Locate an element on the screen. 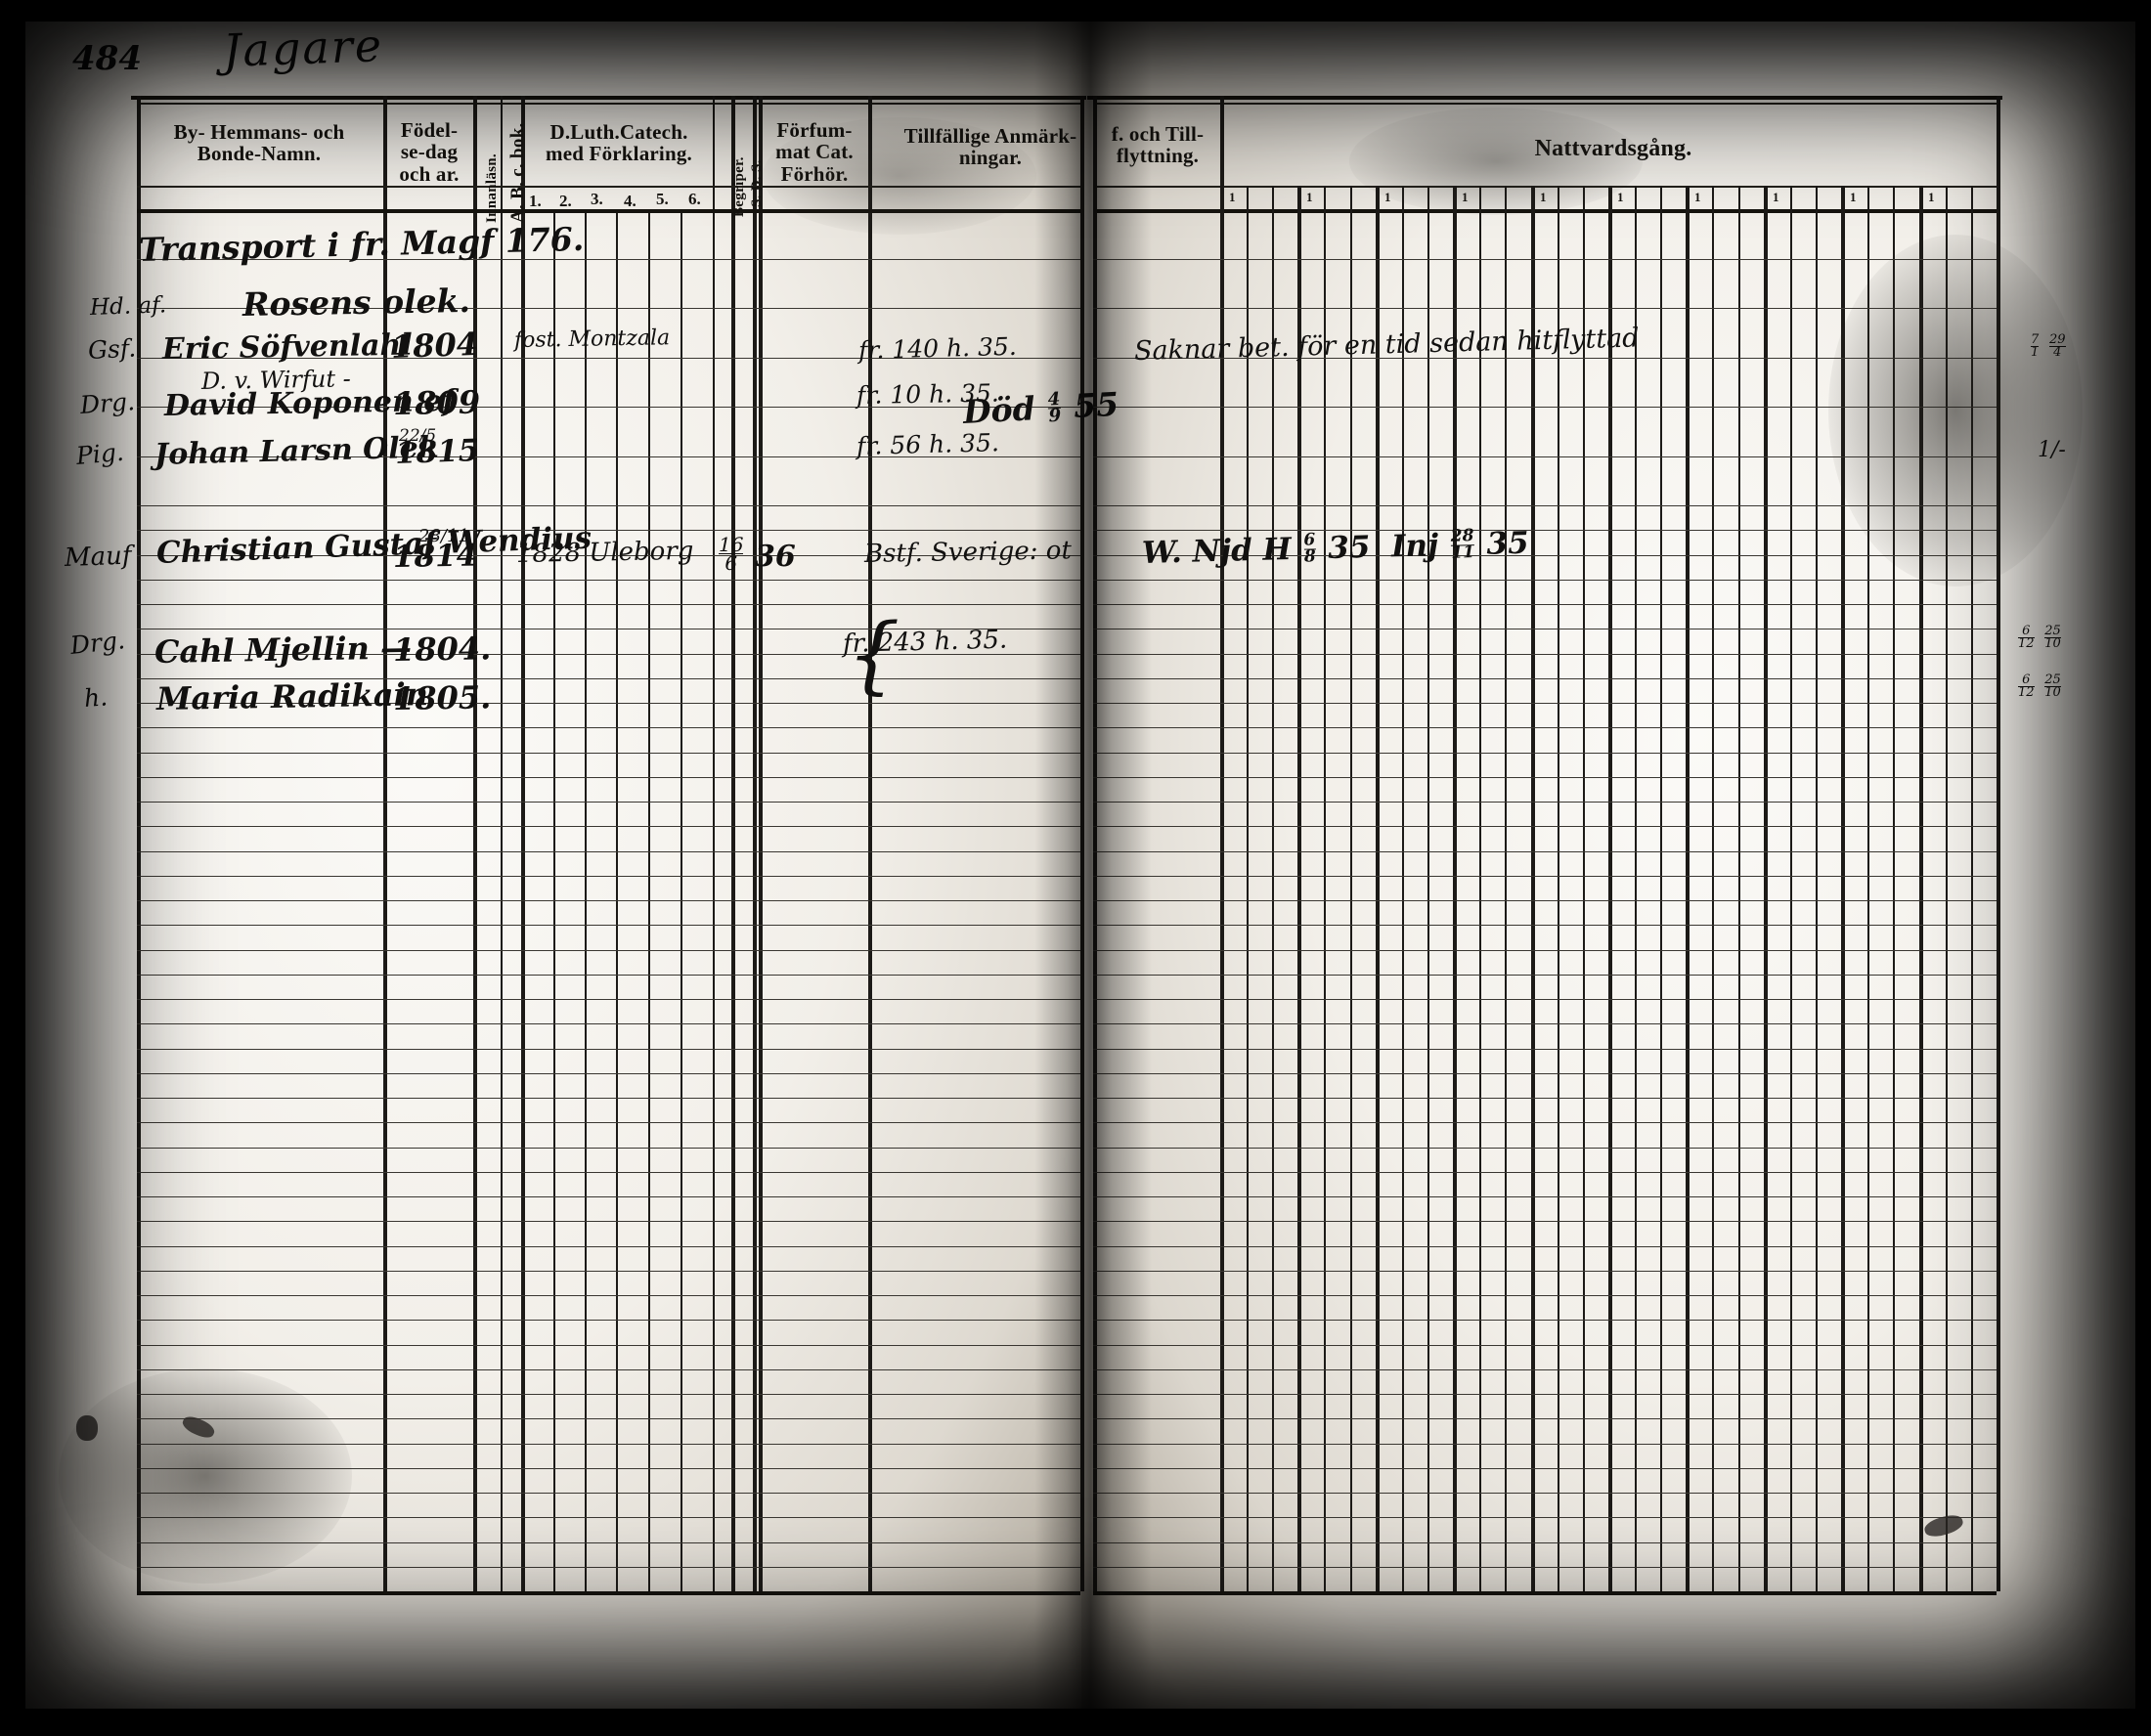  entry-name-1: Rosens olek. is located at coordinates (356, 302).